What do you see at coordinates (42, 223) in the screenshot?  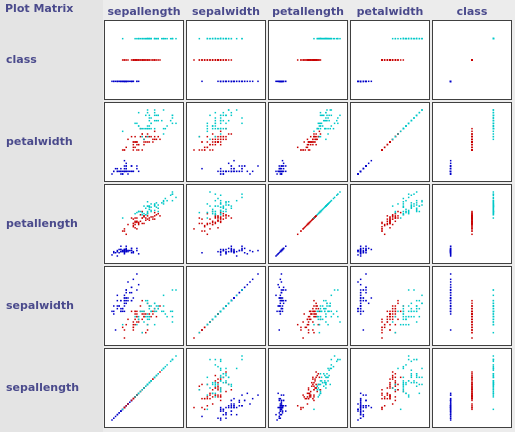 I see `row-label: petallength` at bounding box center [42, 223].